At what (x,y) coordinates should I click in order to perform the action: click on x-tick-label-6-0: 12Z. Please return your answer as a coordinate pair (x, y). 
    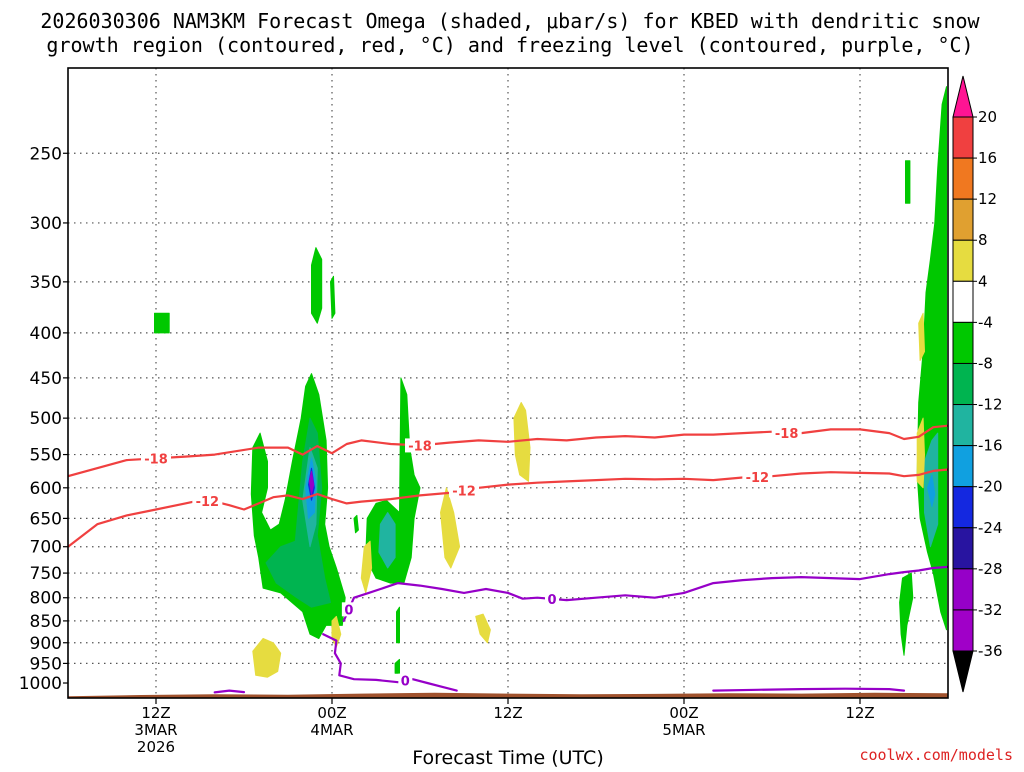
    Looking at the image, I should click on (155, 713).